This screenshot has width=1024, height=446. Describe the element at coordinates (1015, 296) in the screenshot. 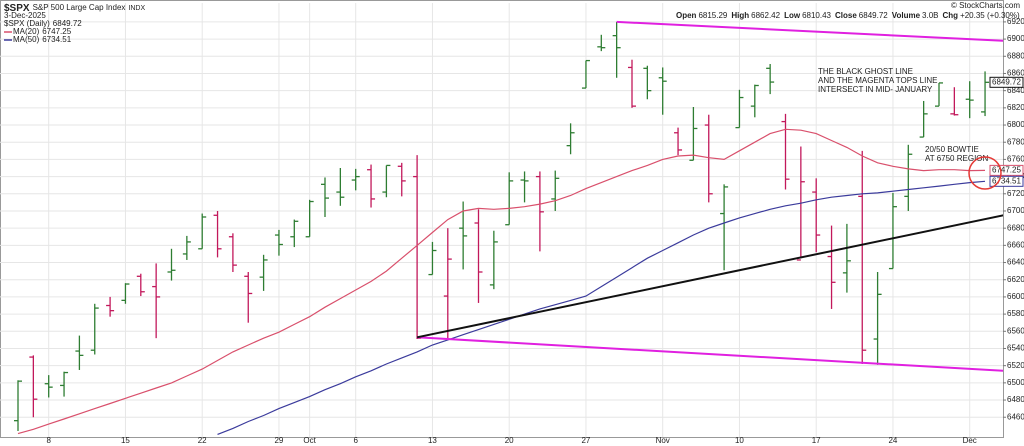

I see `y-tick-label: 6600` at that location.